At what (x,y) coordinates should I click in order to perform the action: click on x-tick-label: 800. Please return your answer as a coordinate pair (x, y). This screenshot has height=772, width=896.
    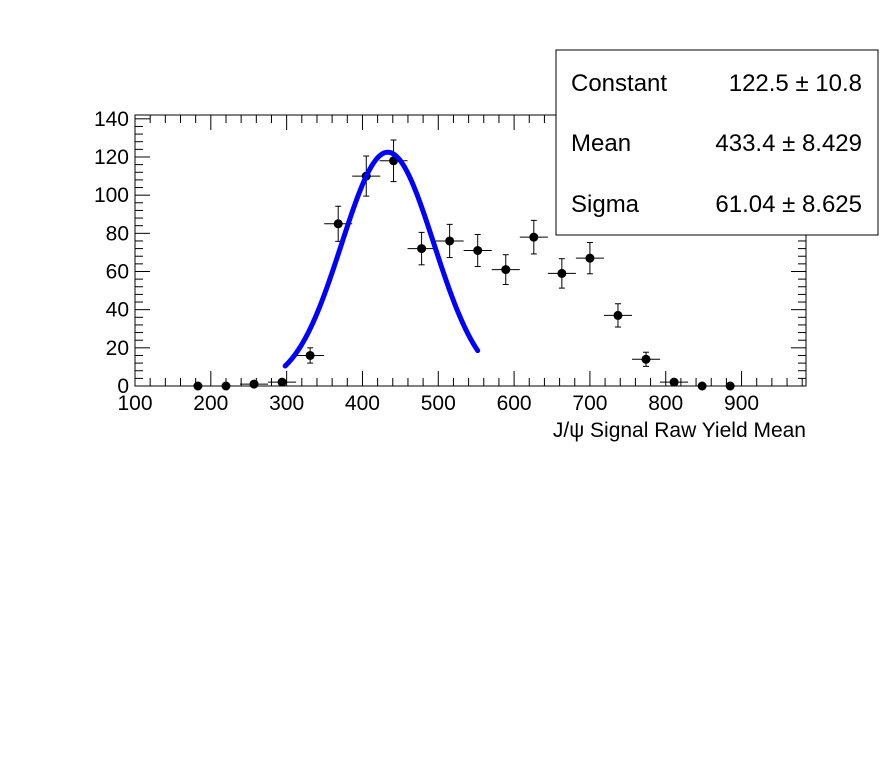
    Looking at the image, I should click on (665, 403).